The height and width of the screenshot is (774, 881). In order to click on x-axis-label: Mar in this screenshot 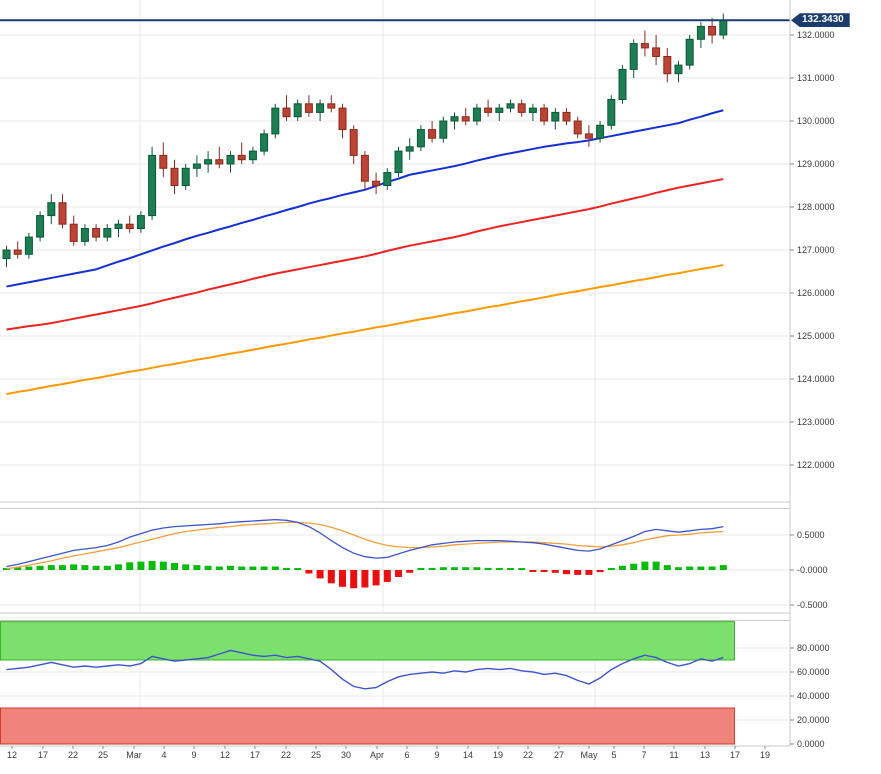, I will do `click(134, 755)`.